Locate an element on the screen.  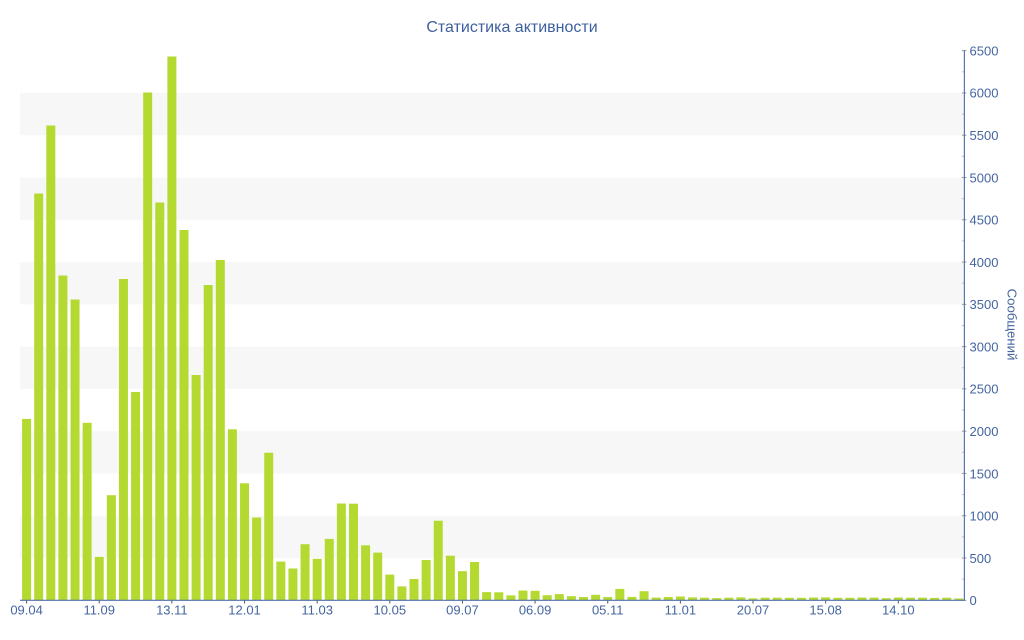
svg-text: 3500 is located at coordinates (984, 304).